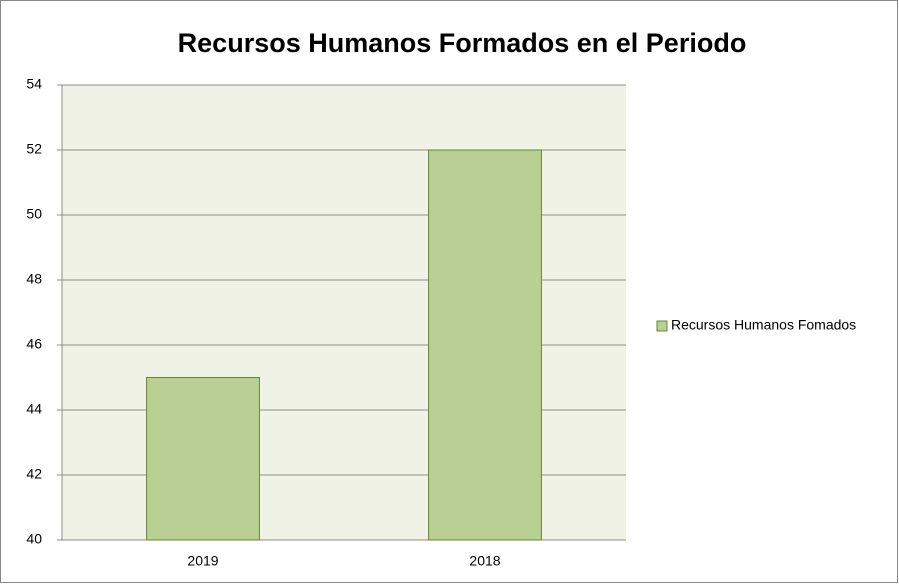  What do you see at coordinates (34, 344) in the screenshot?
I see `y-tick-label: 46` at bounding box center [34, 344].